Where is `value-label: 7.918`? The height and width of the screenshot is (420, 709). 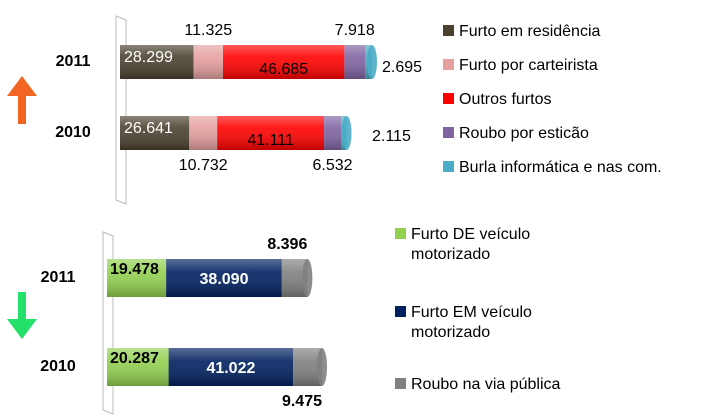
value-label: 7.918 is located at coordinates (355, 30).